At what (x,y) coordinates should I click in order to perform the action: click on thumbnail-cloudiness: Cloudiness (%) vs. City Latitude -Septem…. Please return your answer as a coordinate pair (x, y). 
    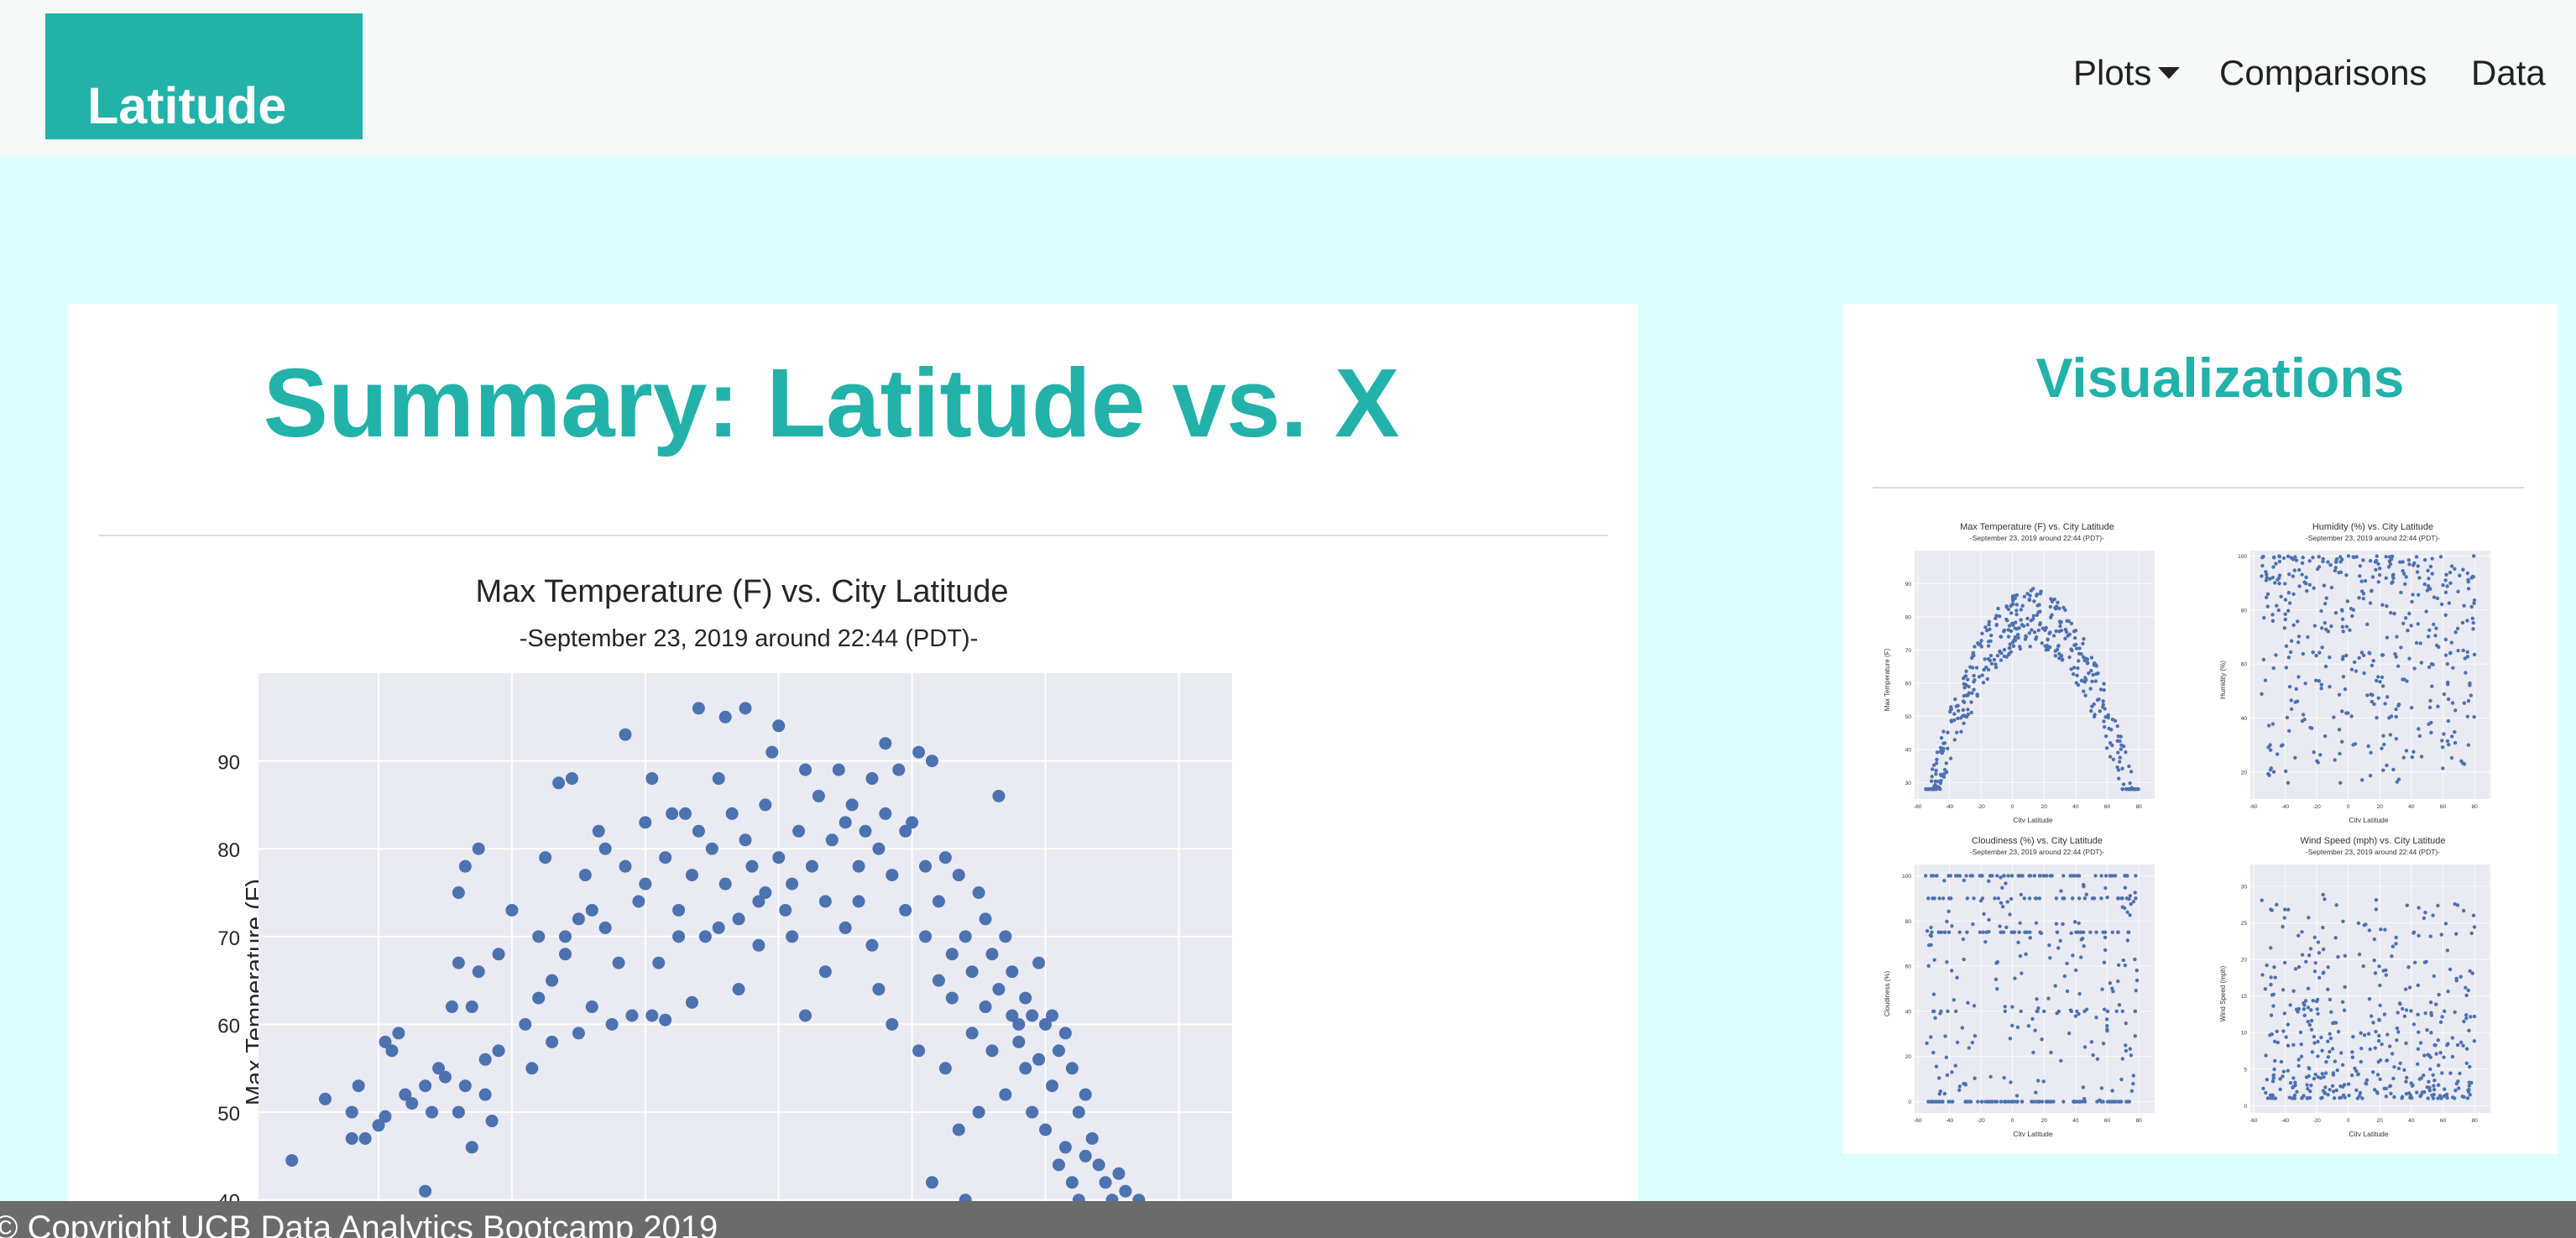
    Looking at the image, I should click on (2020, 985).